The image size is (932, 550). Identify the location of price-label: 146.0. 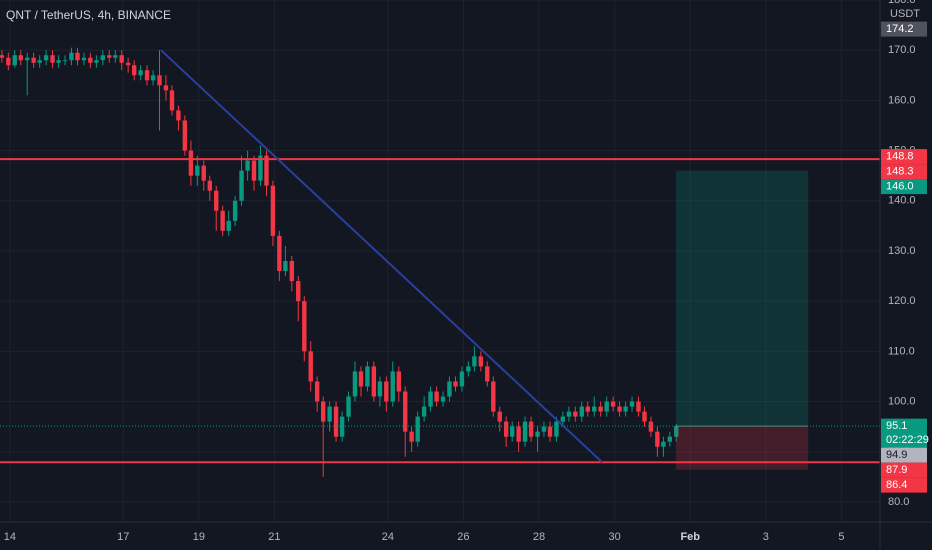
(900, 187).